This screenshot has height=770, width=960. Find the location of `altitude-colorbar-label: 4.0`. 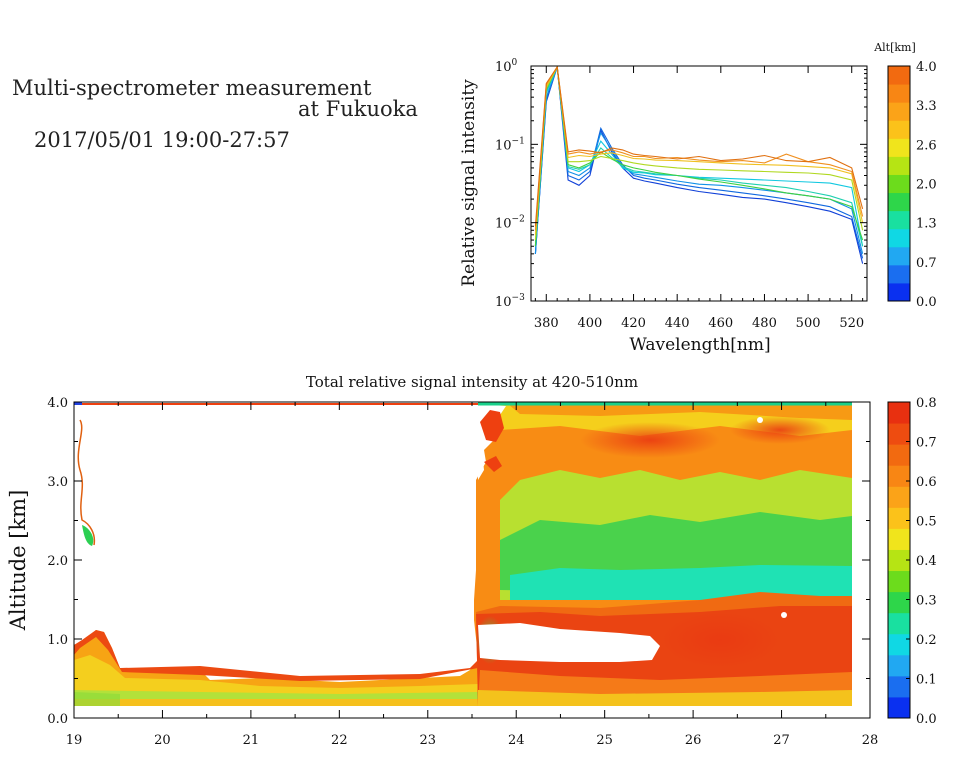

altitude-colorbar-label: 4.0 is located at coordinates (926, 67).